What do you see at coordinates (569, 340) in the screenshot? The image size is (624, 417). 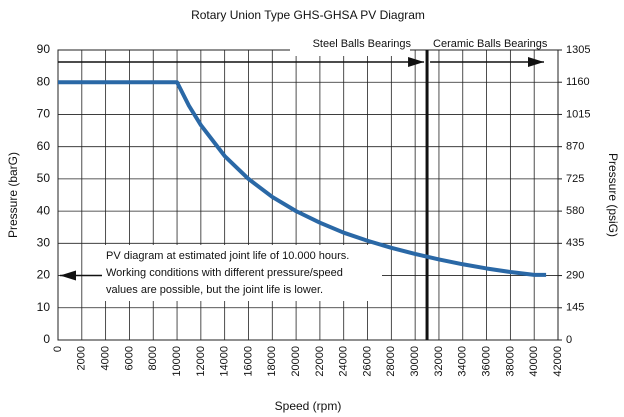 I see `y2-tick-label: 0` at bounding box center [569, 340].